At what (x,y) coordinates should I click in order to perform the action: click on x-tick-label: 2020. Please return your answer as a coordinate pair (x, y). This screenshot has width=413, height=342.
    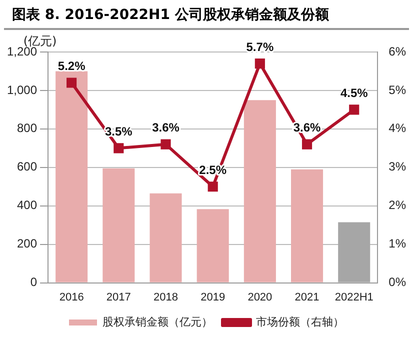
    Looking at the image, I should click on (260, 297).